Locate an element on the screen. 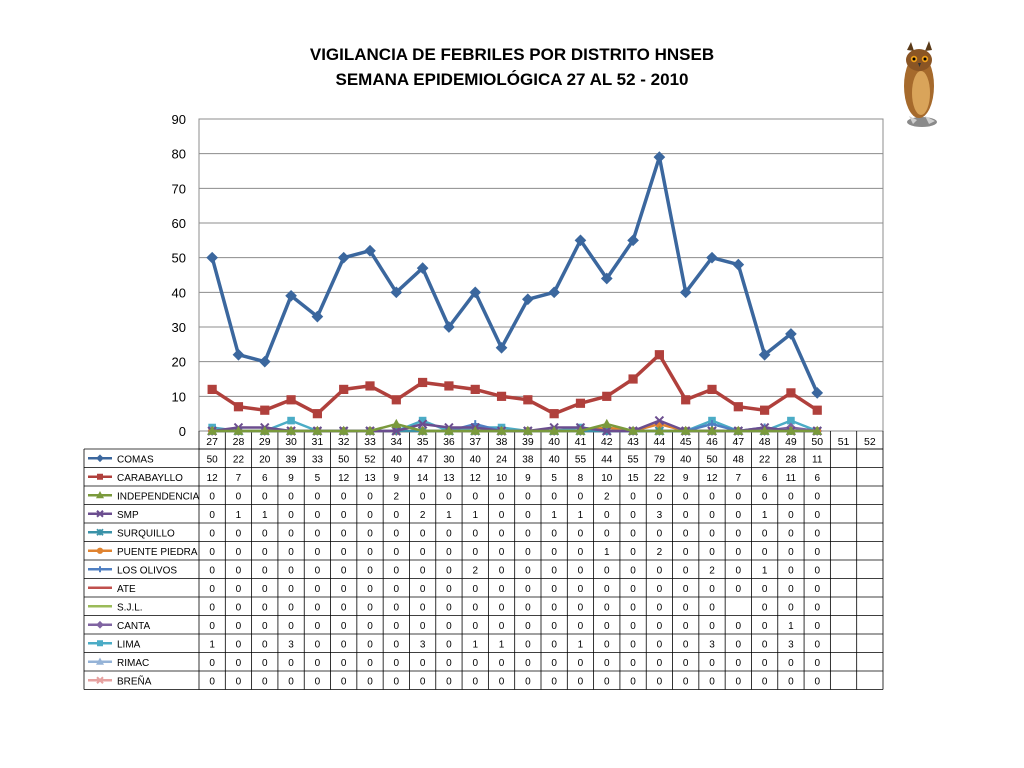  x-category-label: 31 is located at coordinates (318, 442).